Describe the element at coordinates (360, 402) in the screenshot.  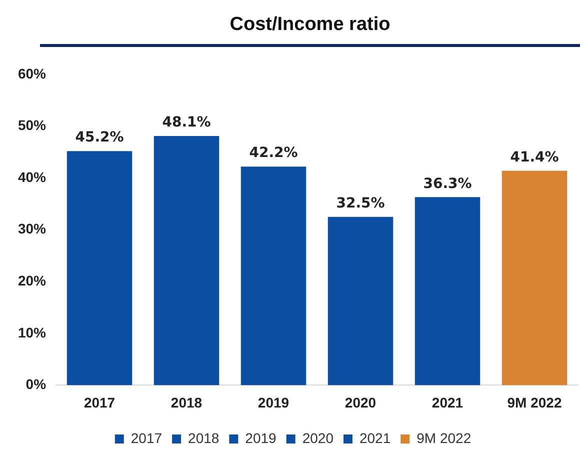
I see `x-tick-label: 2020` at that location.